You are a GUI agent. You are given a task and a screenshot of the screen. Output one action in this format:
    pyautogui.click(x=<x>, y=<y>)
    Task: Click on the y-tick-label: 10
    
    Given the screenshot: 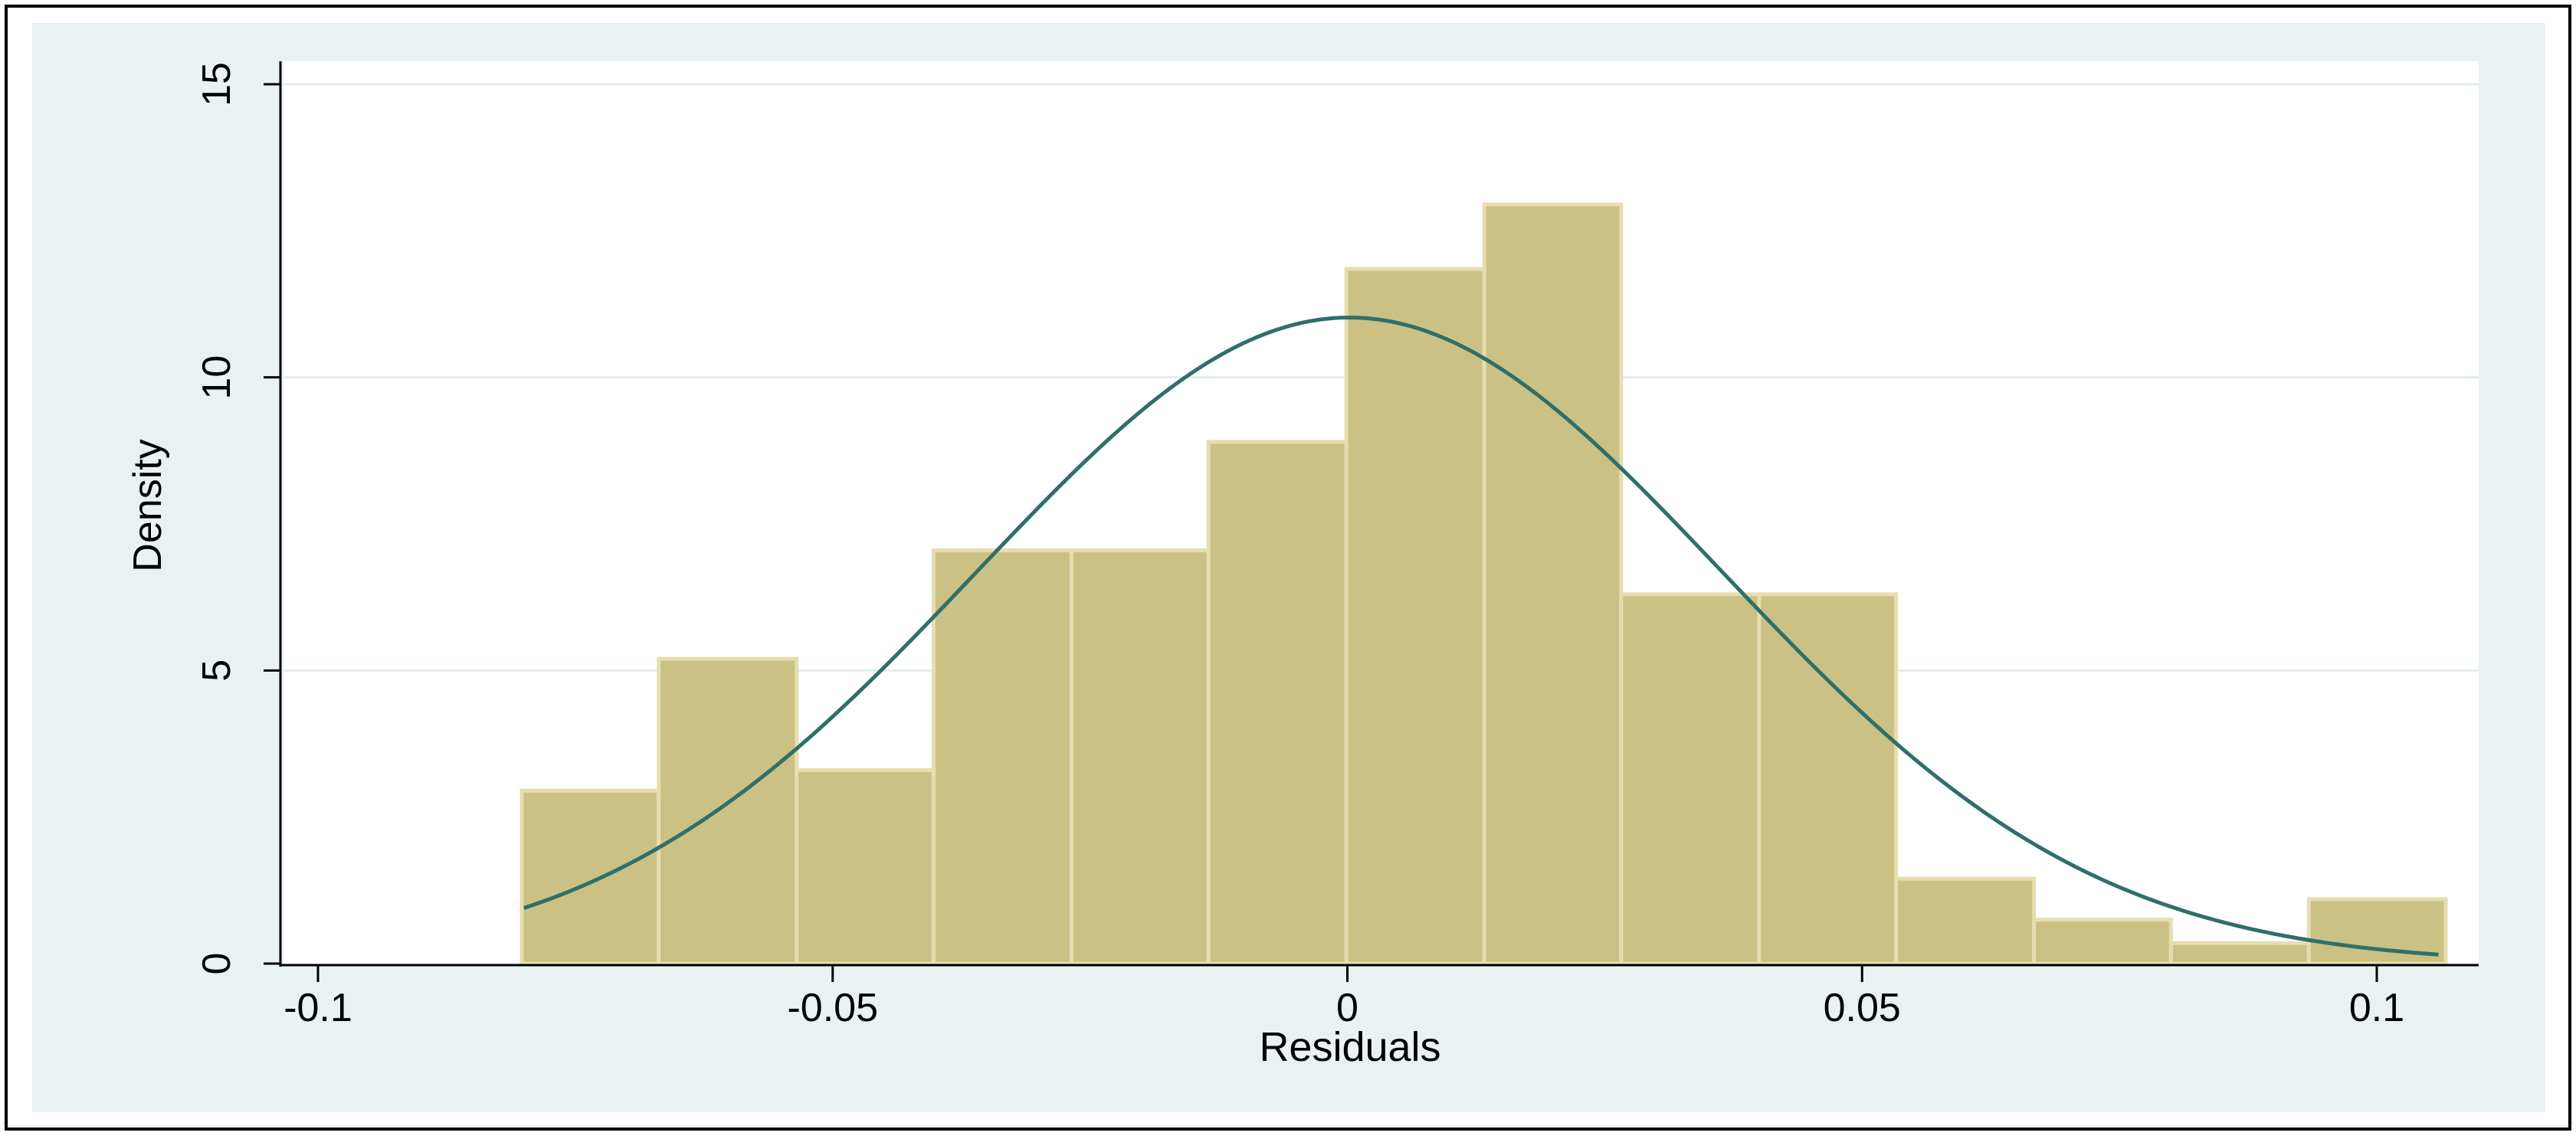 What is the action you would take?
    pyautogui.click(x=217, y=377)
    